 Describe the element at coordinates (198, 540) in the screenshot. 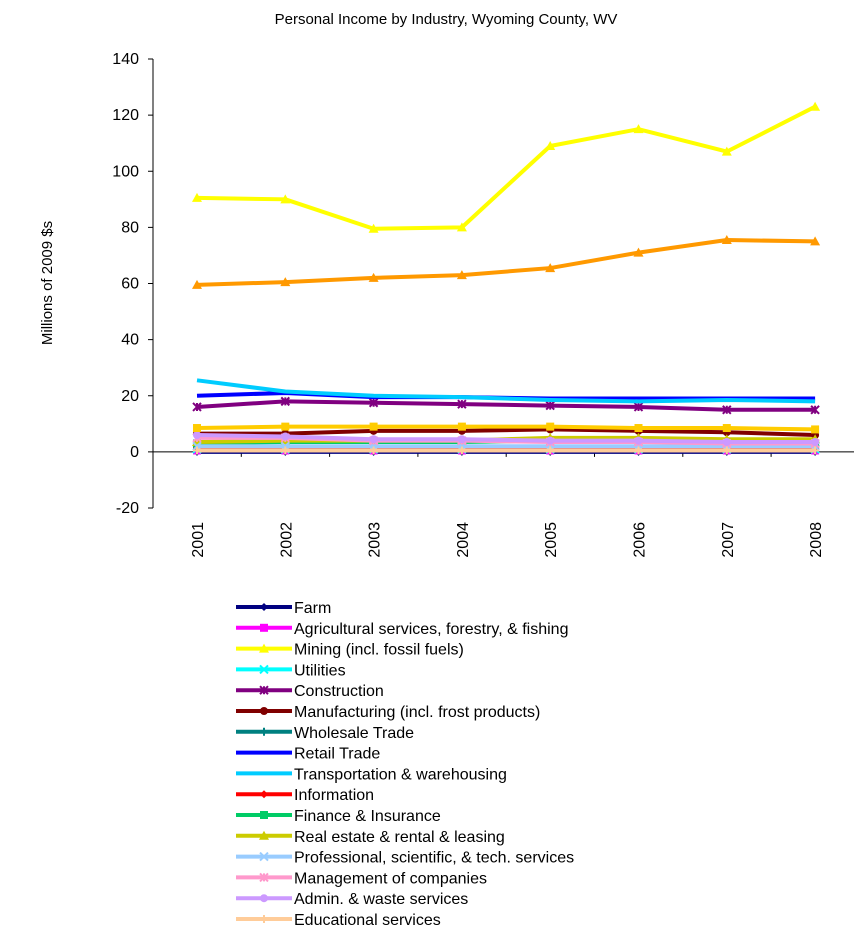

I see `x-tick-label: 2001` at that location.